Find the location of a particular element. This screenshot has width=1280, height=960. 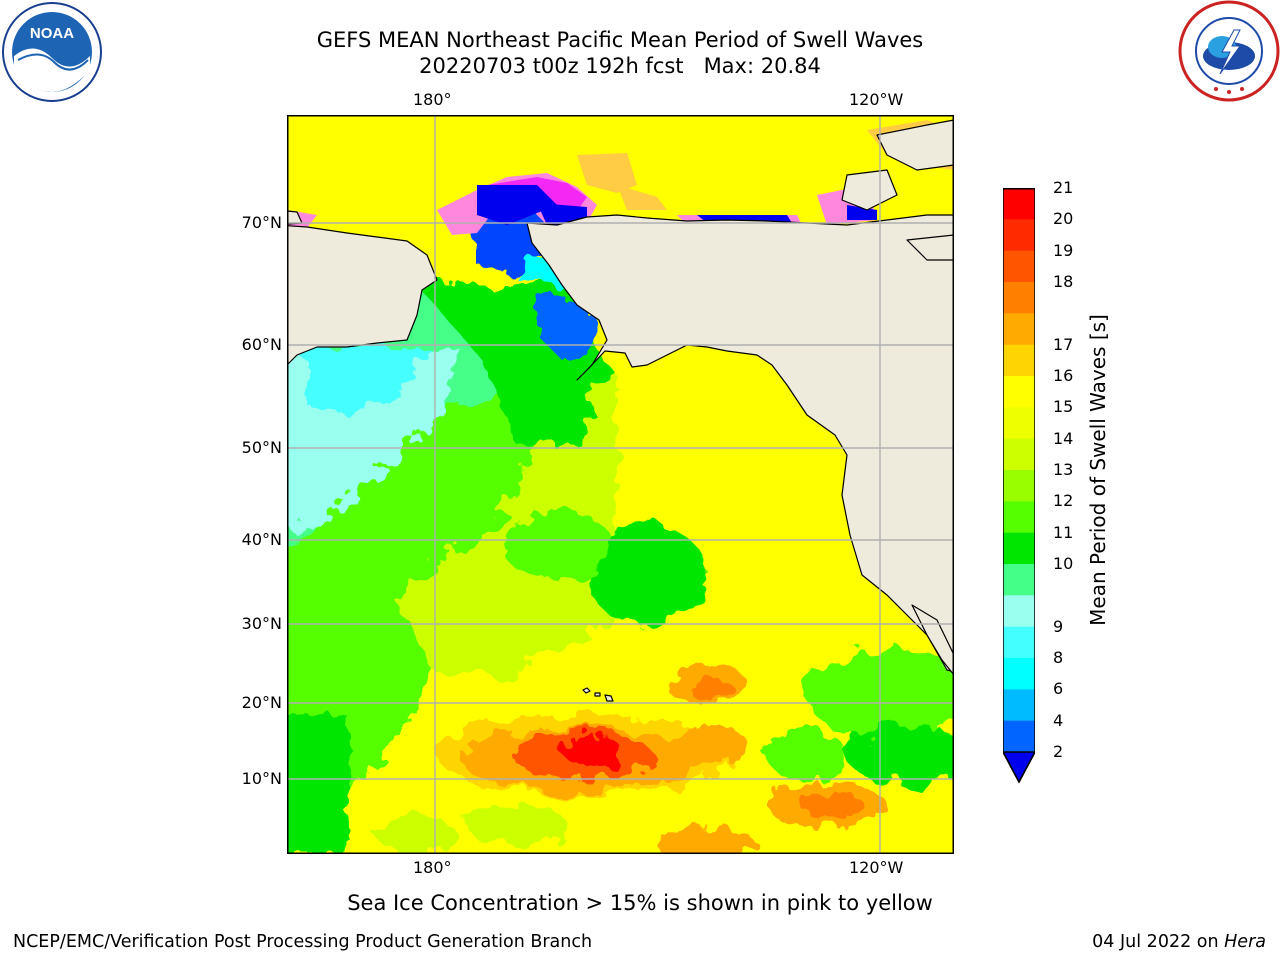

noaa-logo-text: NOAA is located at coordinates (52, 33).